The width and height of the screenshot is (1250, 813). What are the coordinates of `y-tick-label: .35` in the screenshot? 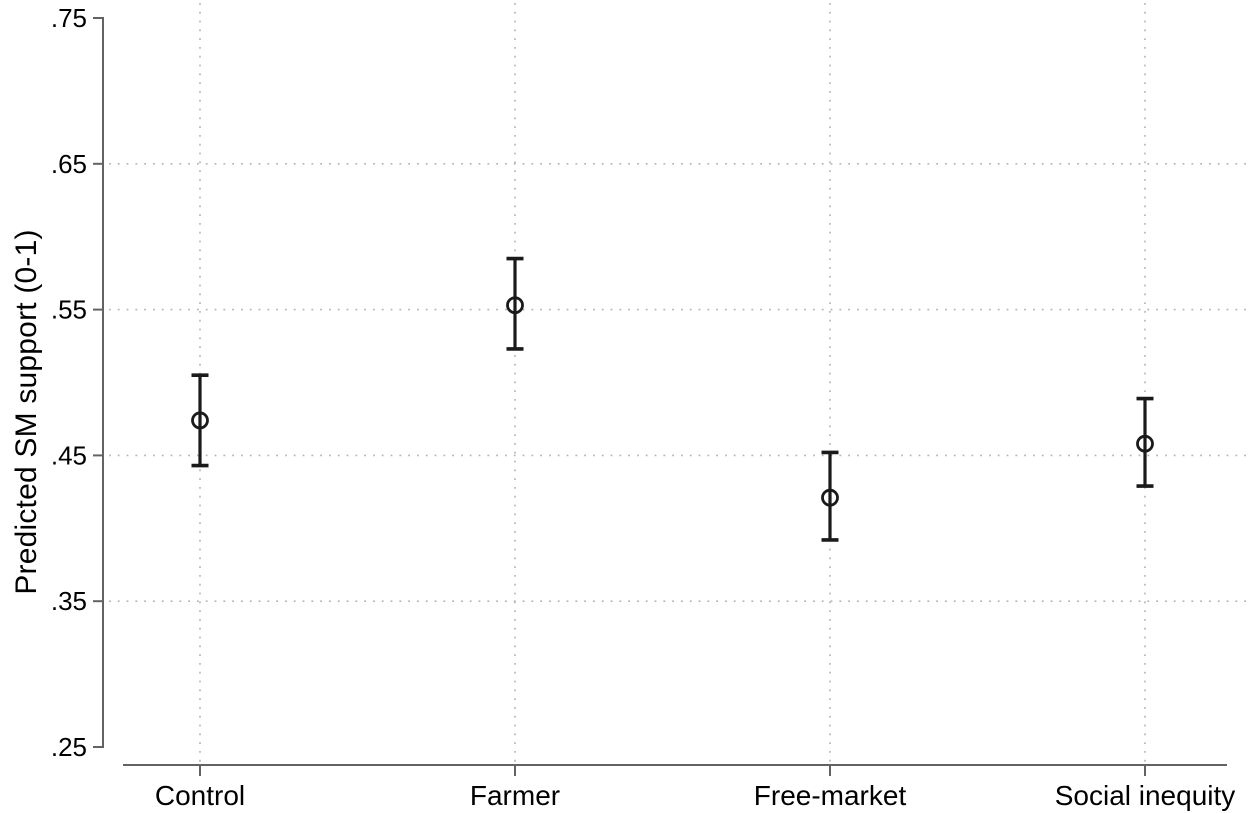 It's located at (69, 601).